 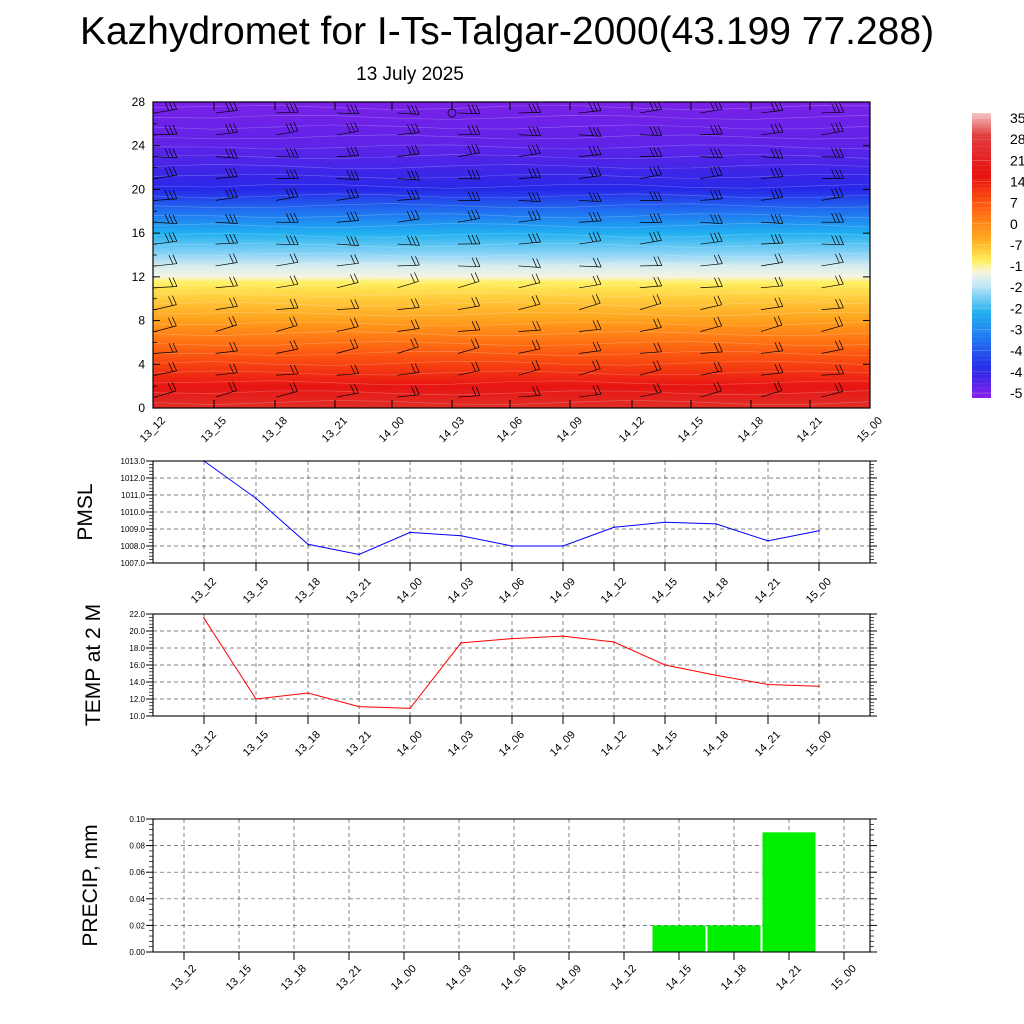 What do you see at coordinates (137, 682) in the screenshot?
I see `y-tick-label: 14.0` at bounding box center [137, 682].